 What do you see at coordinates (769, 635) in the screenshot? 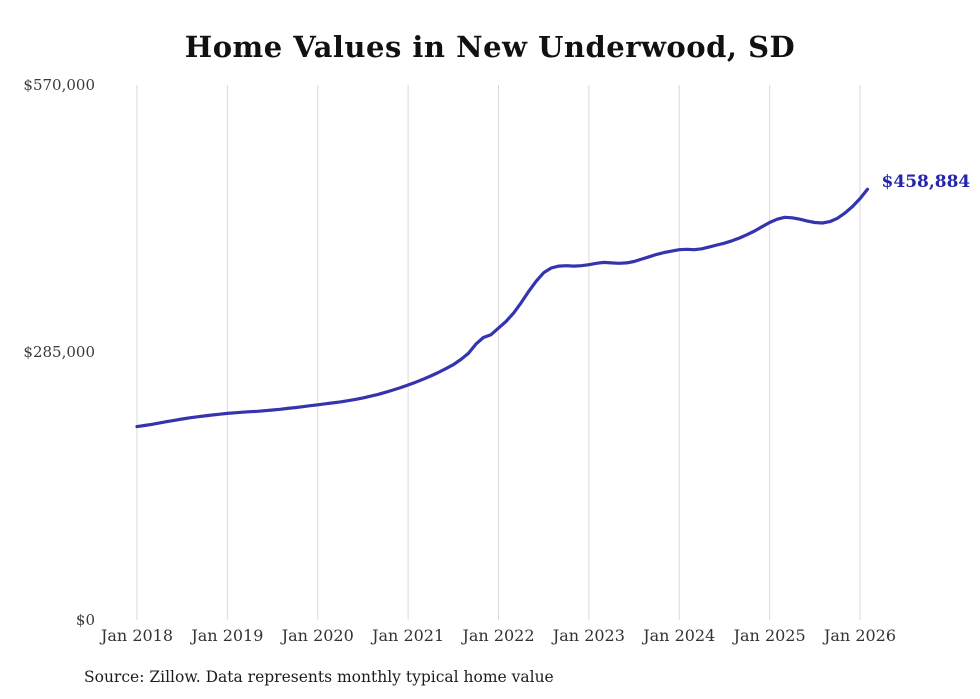
I see `x-axis-label: Jan 2025` at bounding box center [769, 635].